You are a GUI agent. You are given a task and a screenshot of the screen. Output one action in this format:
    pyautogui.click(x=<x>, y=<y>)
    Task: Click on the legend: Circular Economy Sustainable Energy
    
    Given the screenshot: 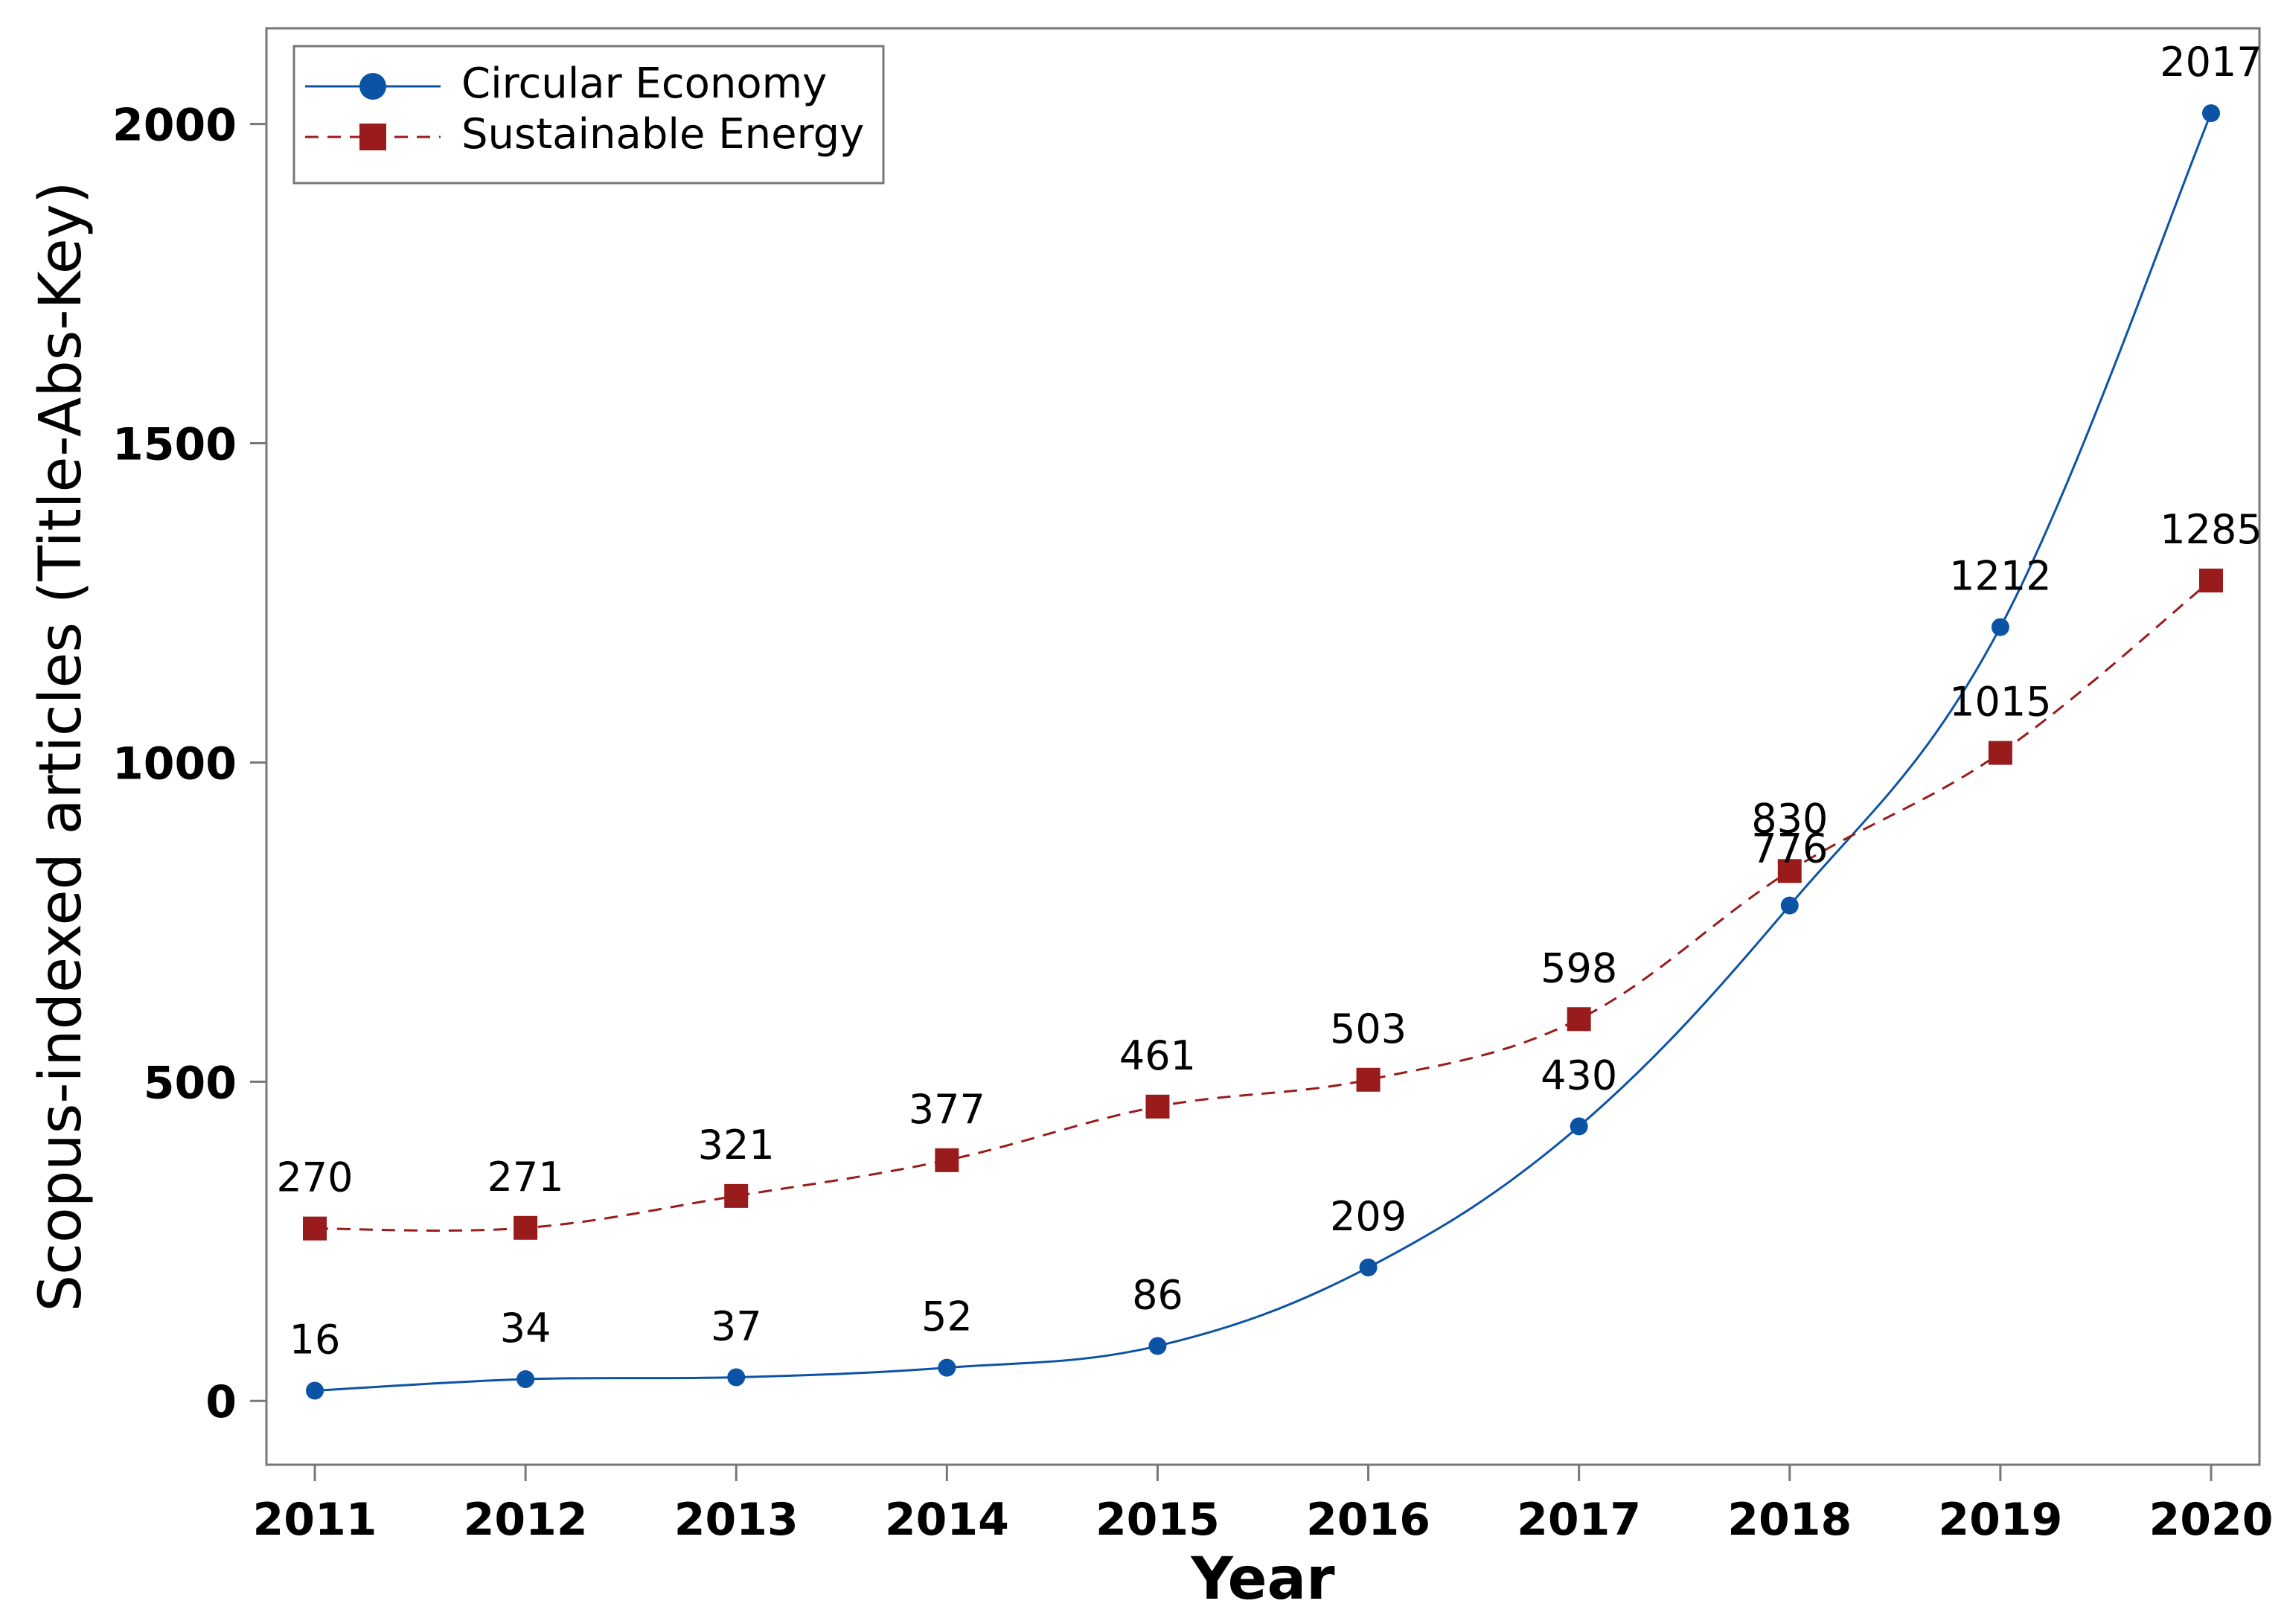 What is the action you would take?
    pyautogui.click(x=588, y=115)
    